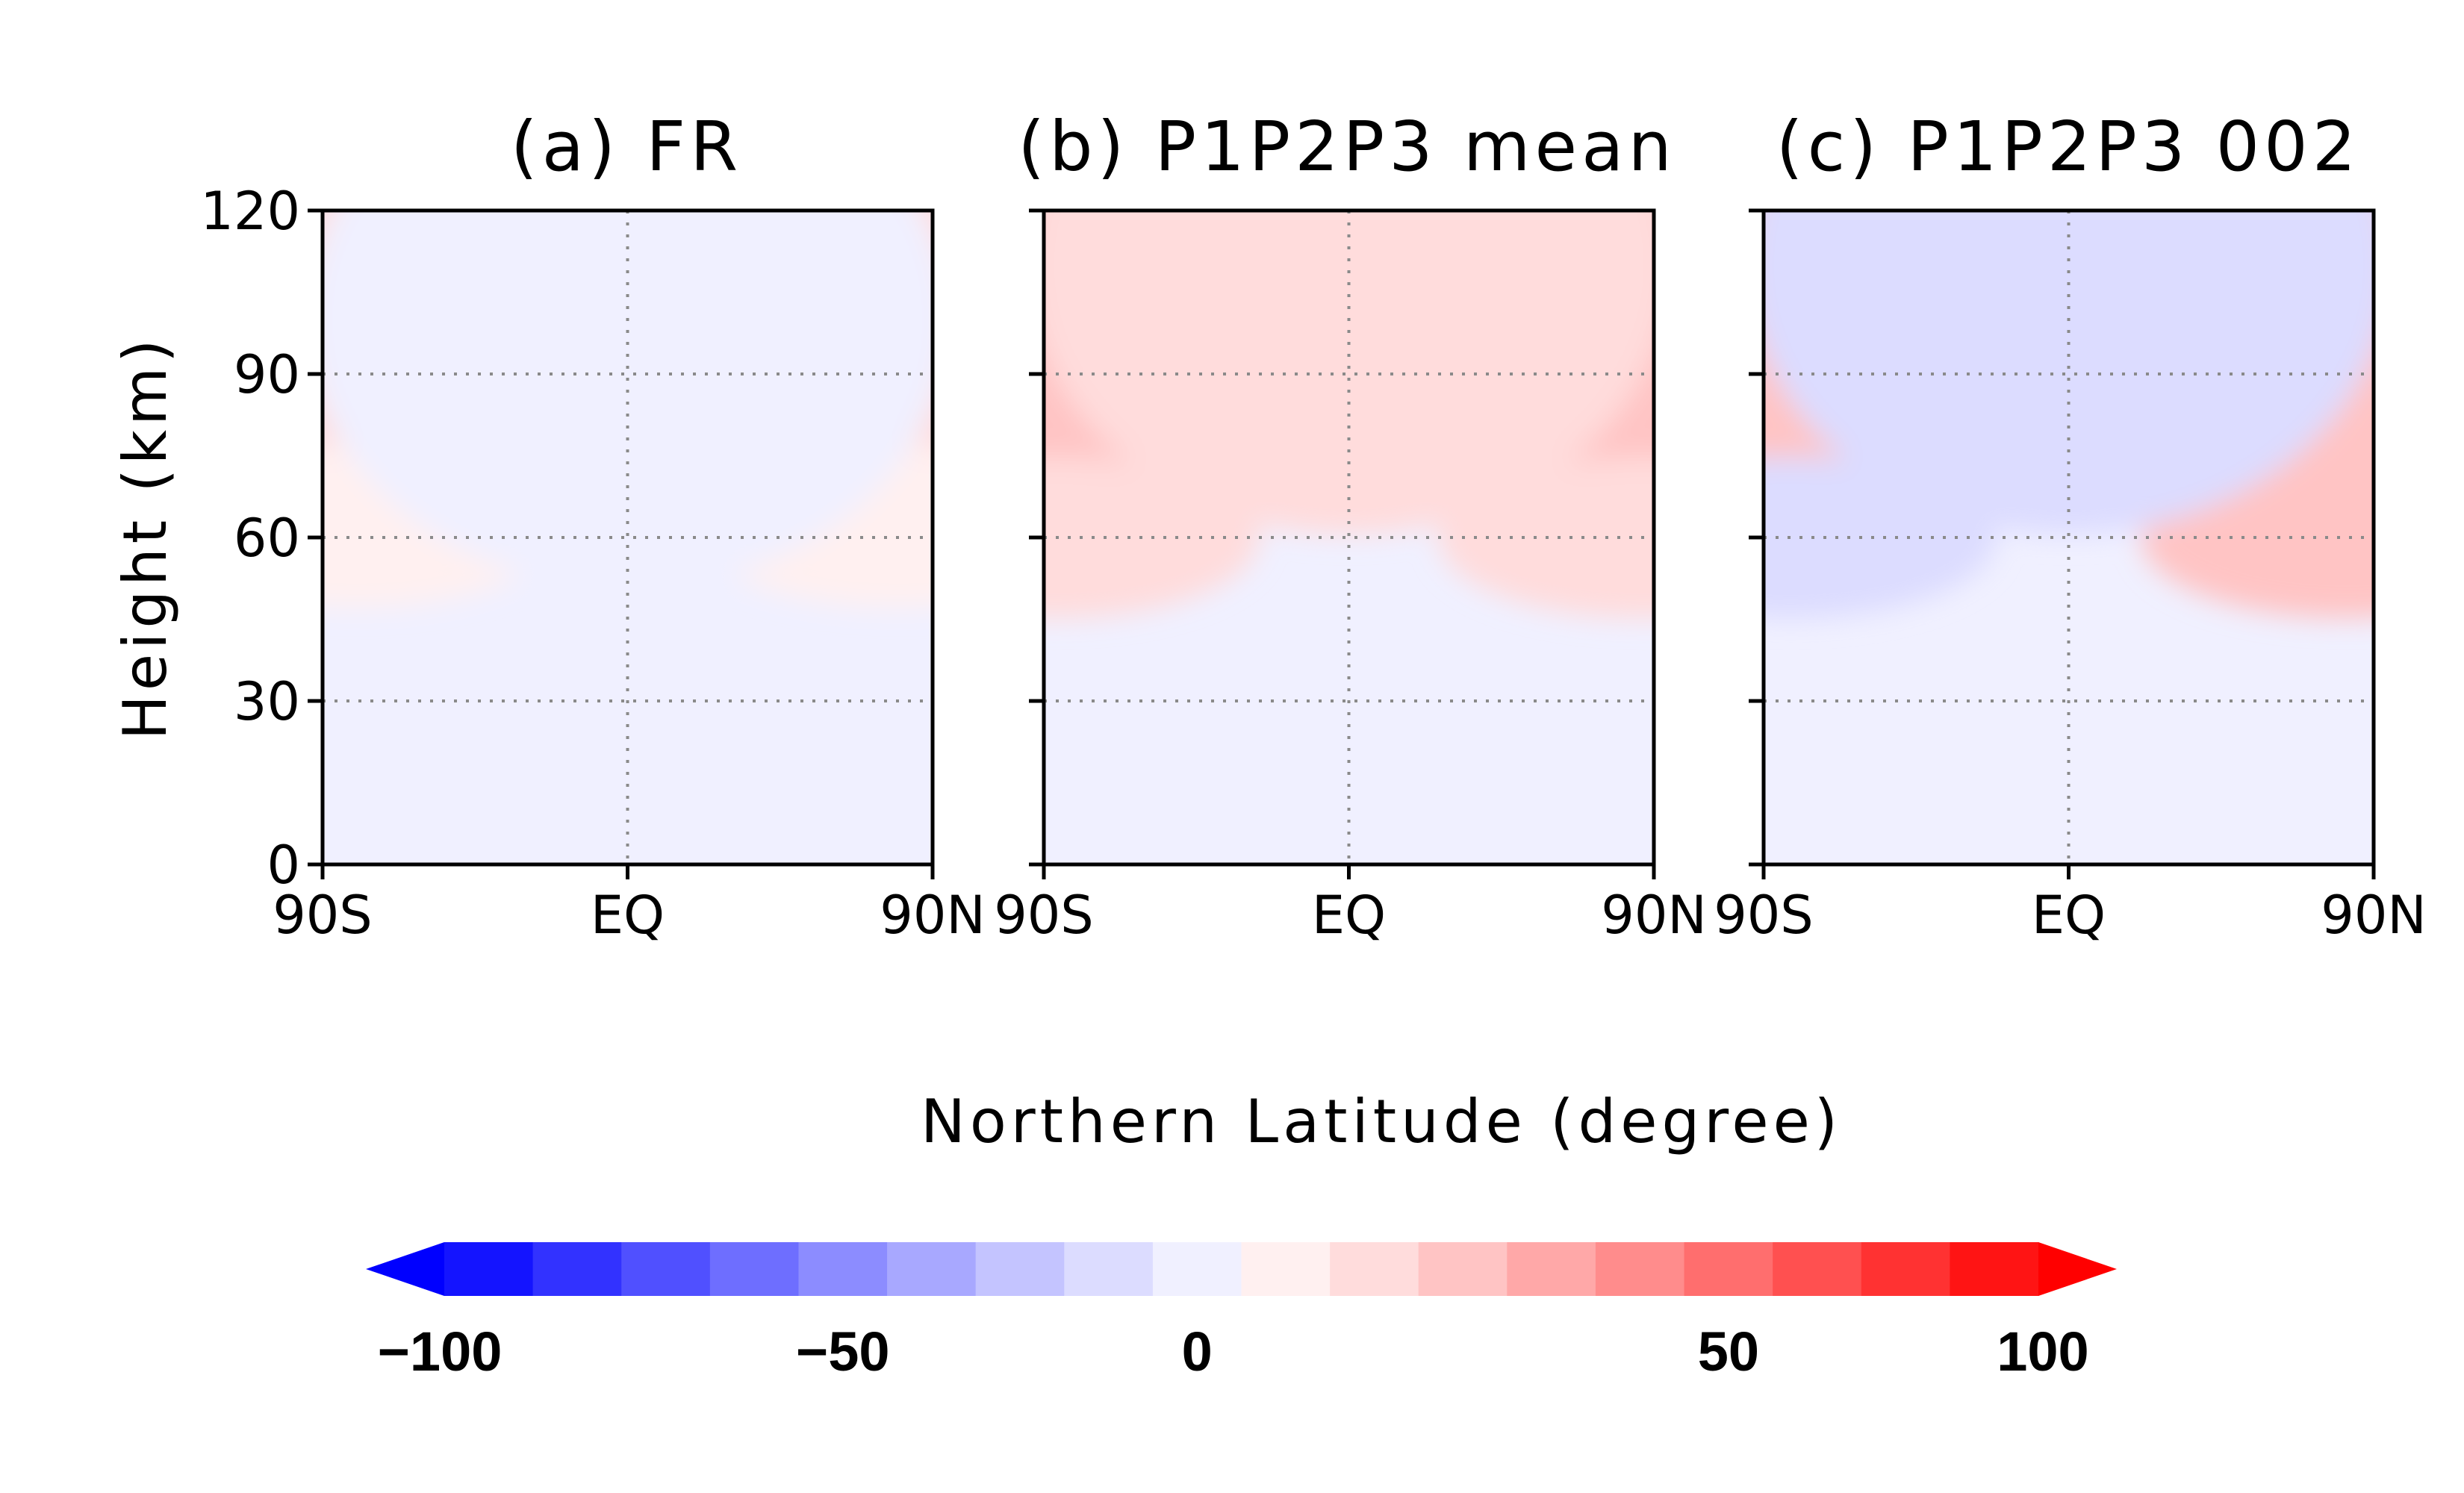  I want to click on x-axis-label: Northern Latitude (degree), so click(1381, 1121).